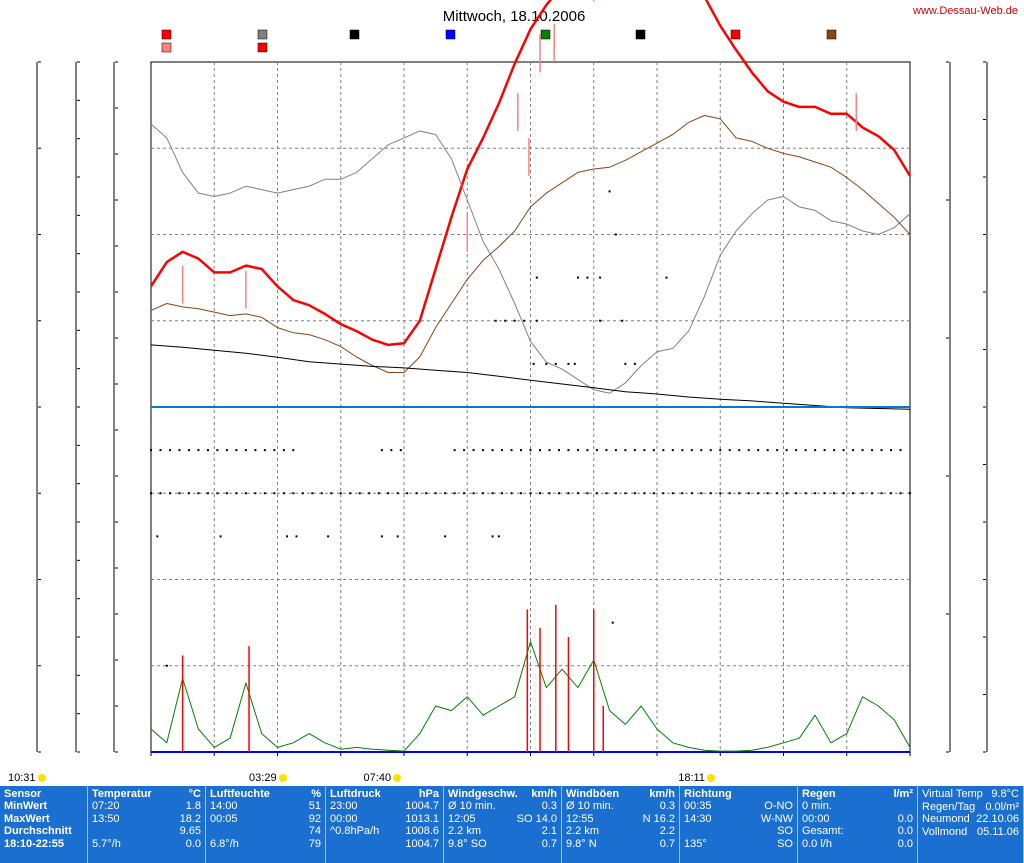 The width and height of the screenshot is (1024, 863). I want to click on sun-time-label: 10:31, so click(27, 778).